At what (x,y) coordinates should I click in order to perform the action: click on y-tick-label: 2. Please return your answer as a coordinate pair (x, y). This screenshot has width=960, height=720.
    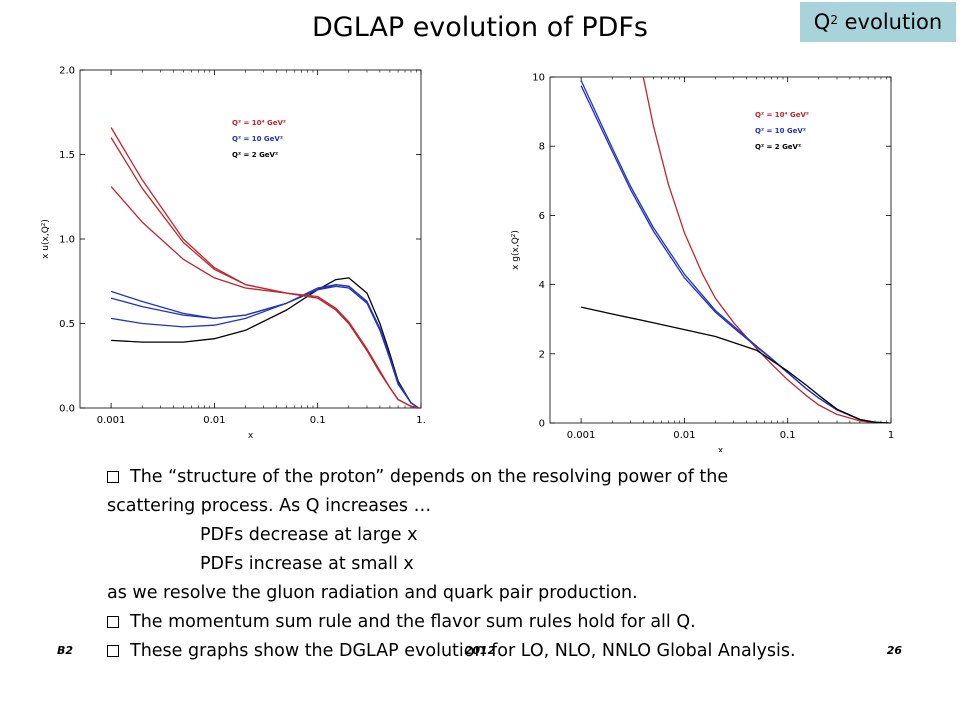
    Looking at the image, I should click on (542, 354).